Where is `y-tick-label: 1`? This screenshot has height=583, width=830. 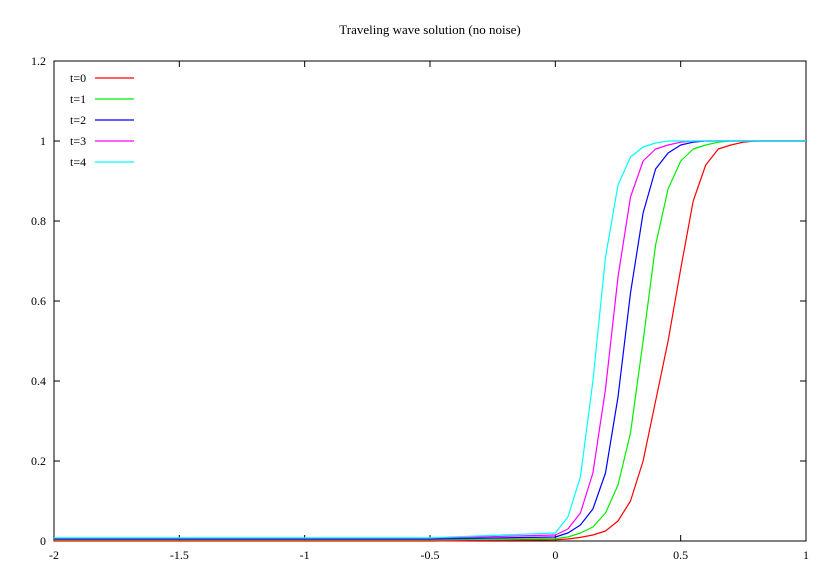
y-tick-label: 1 is located at coordinates (43, 141).